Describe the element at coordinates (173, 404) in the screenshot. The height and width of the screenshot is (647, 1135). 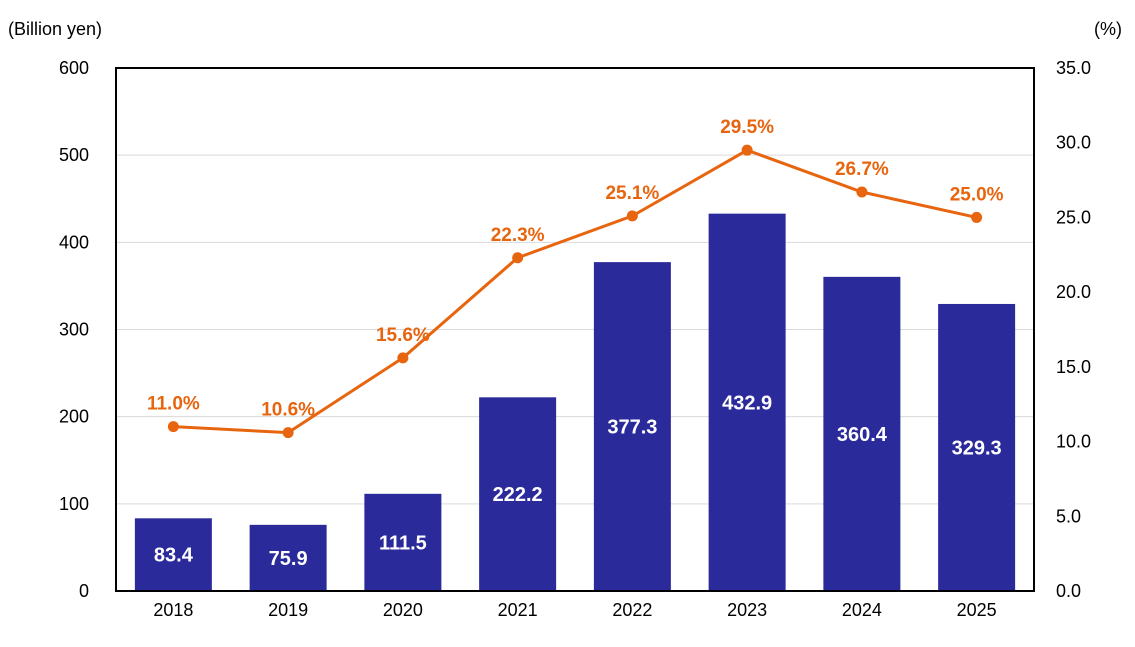
I see `line-value-label: 11.0%` at that location.